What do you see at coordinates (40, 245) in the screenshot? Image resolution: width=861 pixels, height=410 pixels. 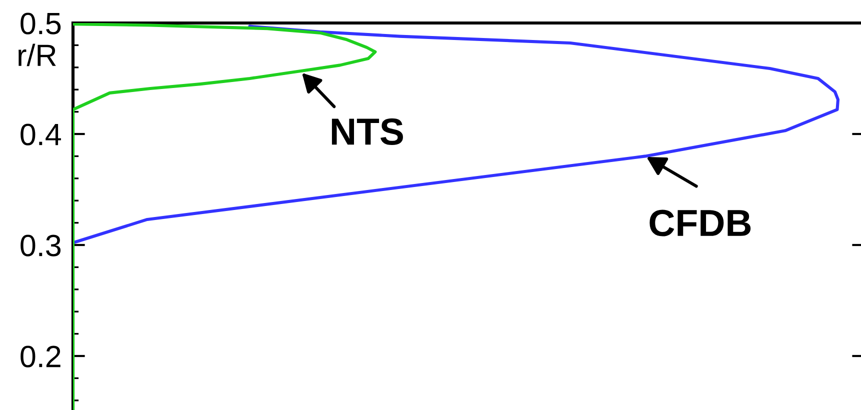 I see `y-tick-label: 0.3` at bounding box center [40, 245].